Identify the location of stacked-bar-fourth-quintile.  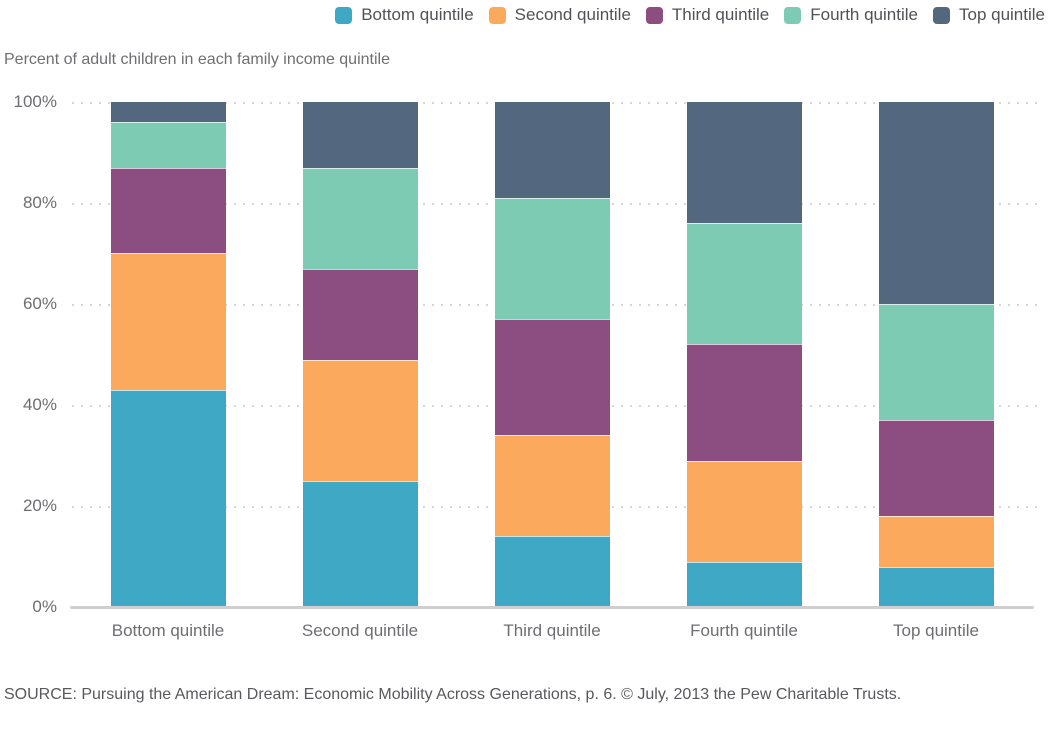
(744, 354).